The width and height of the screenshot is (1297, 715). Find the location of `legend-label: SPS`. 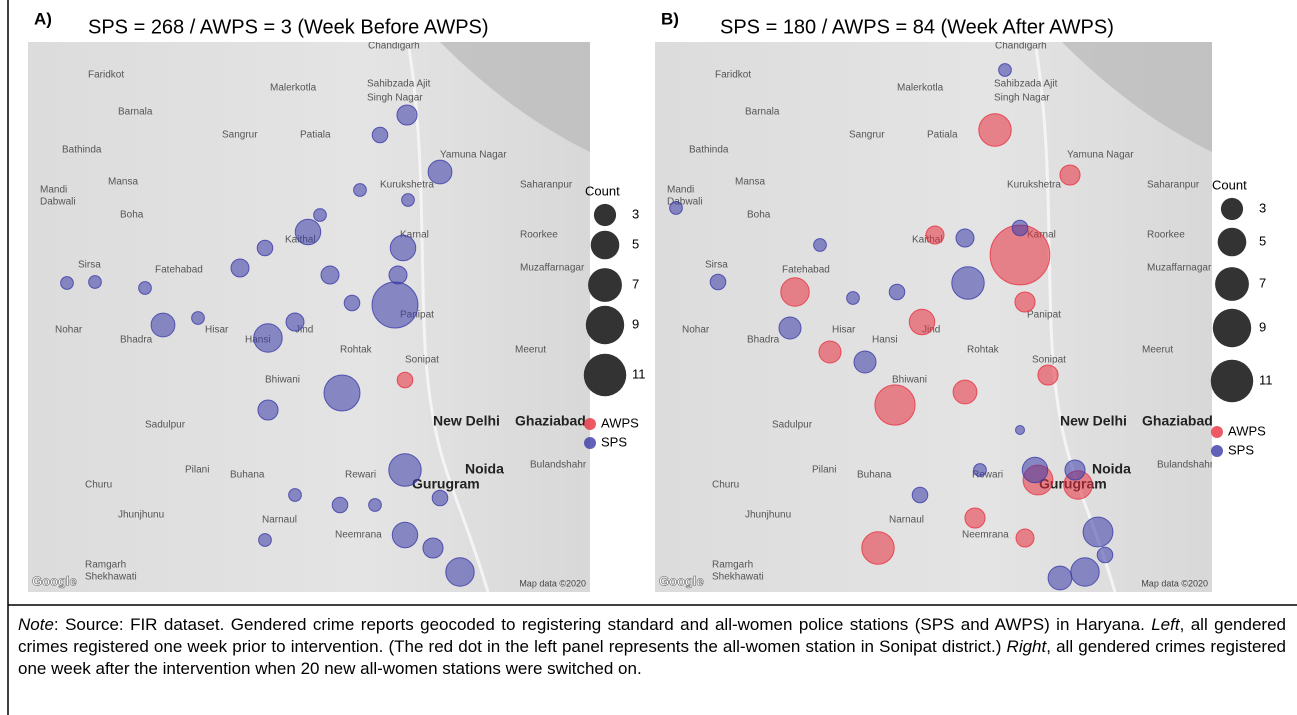

legend-label: SPS is located at coordinates (1241, 449).